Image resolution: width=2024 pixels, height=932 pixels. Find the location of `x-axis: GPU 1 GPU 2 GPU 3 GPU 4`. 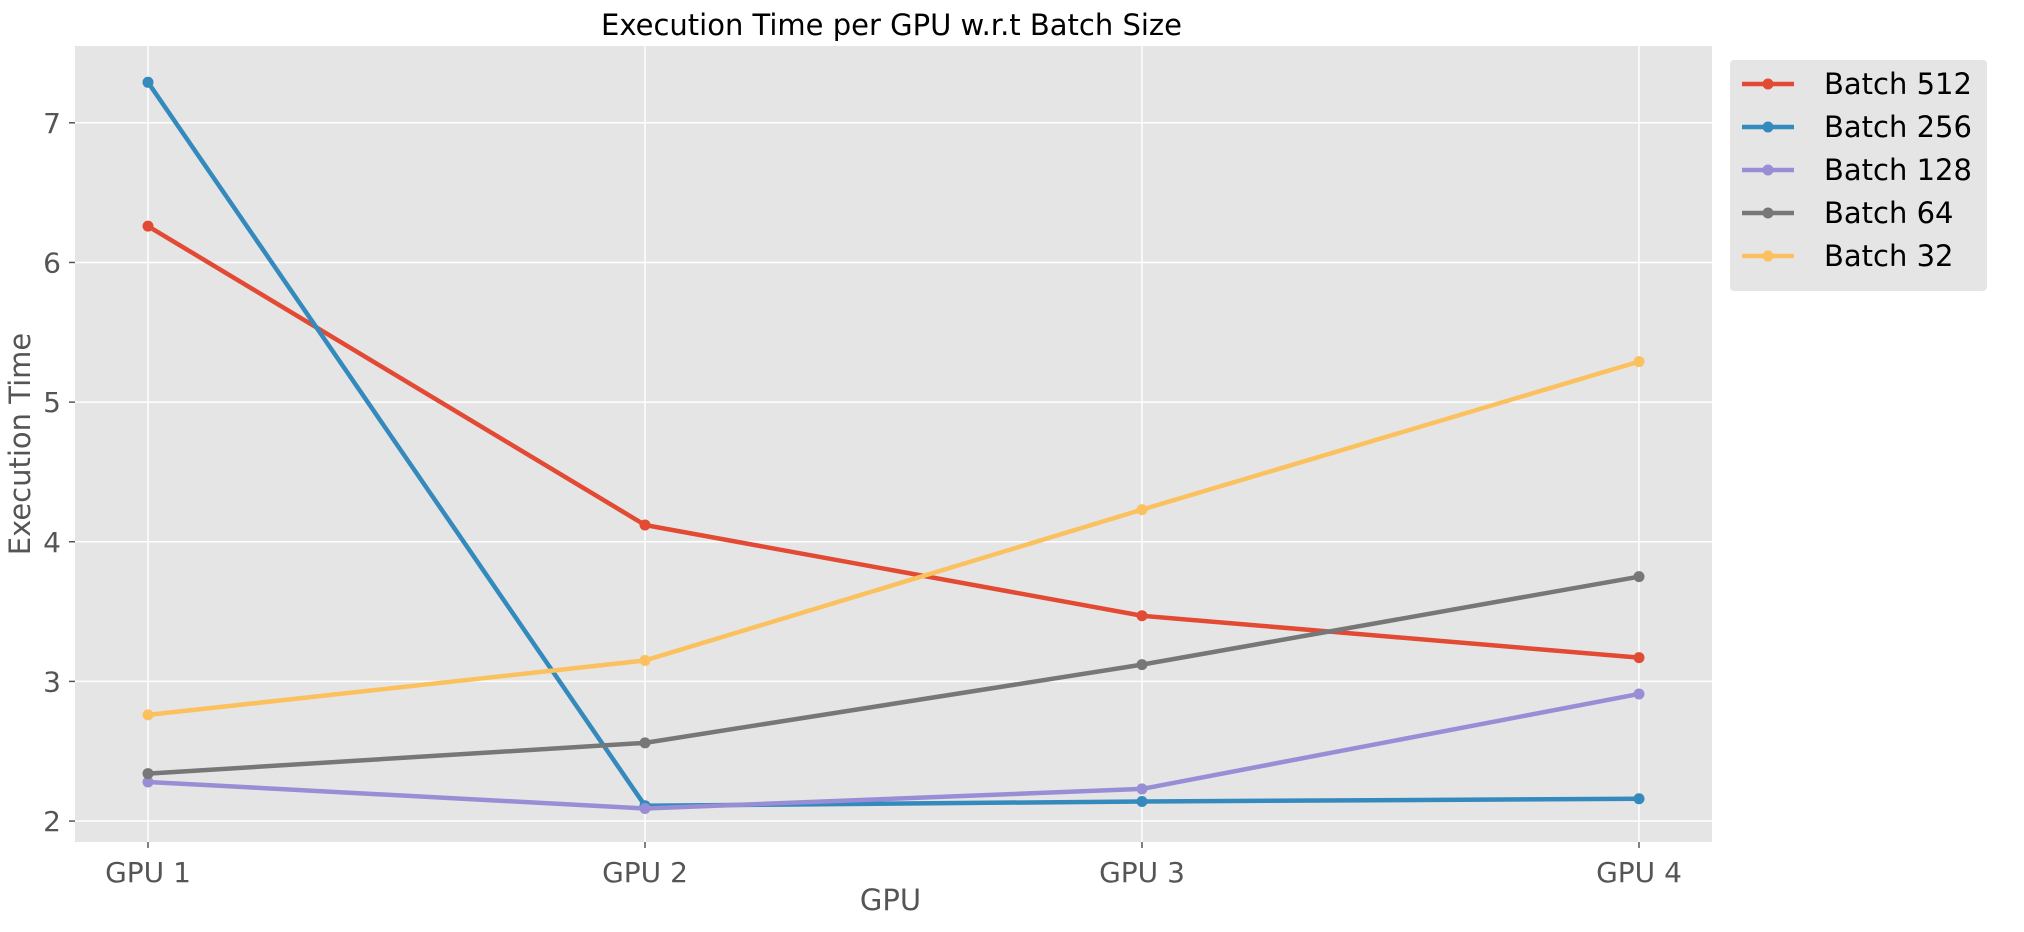

x-axis: GPU 1 GPU 2 GPU 3 GPU 4 is located at coordinates (893, 865).